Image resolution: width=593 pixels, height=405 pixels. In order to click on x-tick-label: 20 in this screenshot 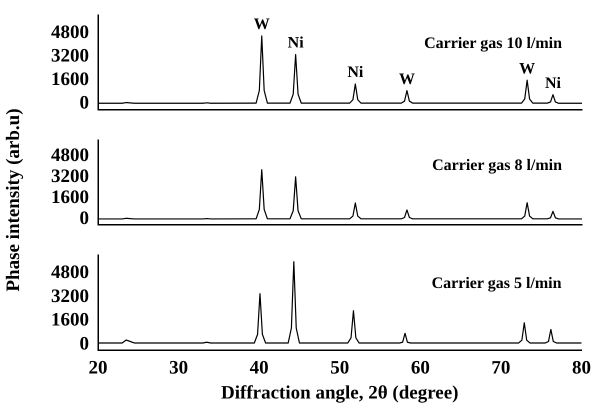, I will do `click(98, 368)`.